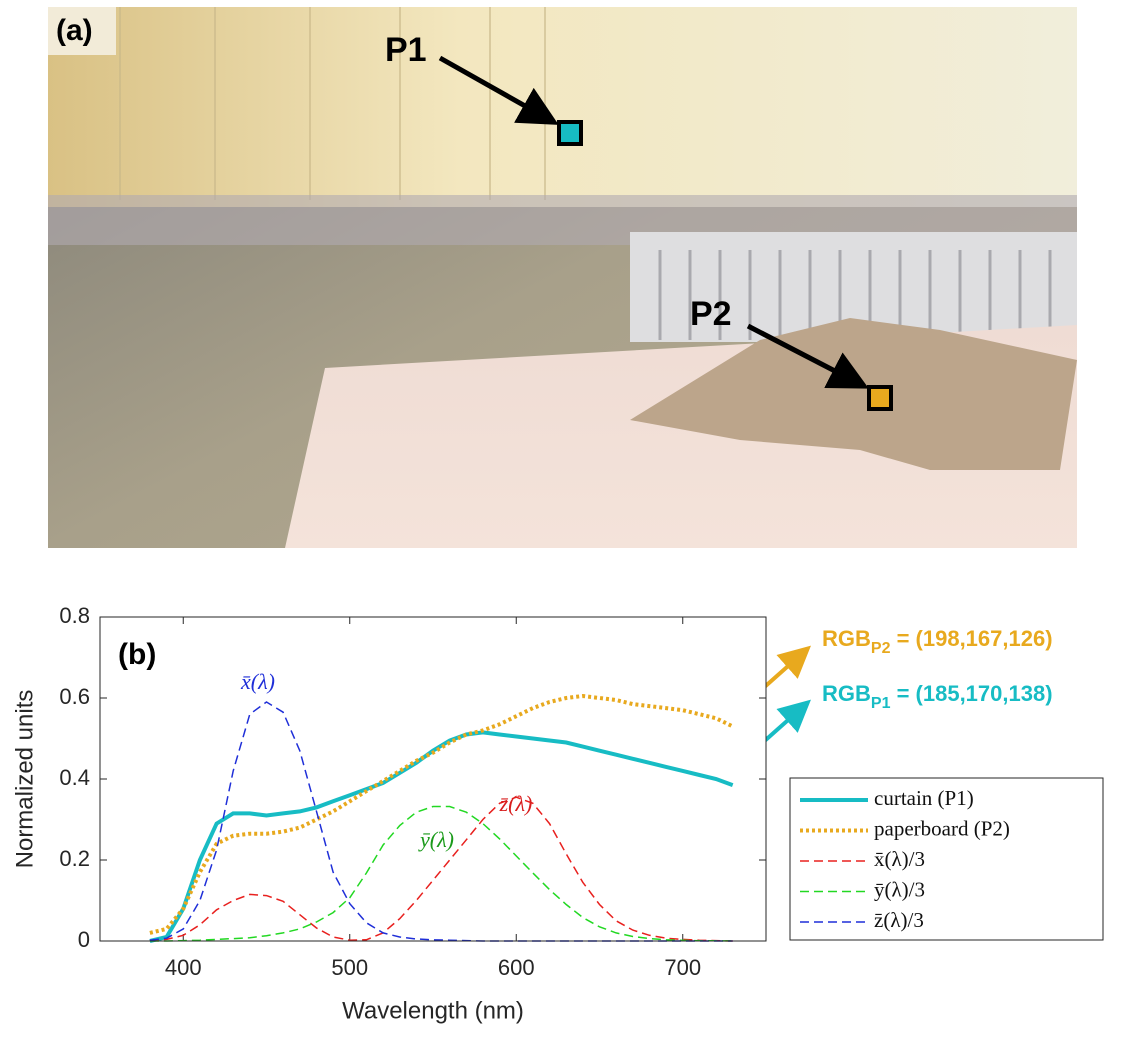 This screenshot has height=1039, width=1139. What do you see at coordinates (942, 828) in the screenshot?
I see `legend-label: paperboard (P2)` at bounding box center [942, 828].